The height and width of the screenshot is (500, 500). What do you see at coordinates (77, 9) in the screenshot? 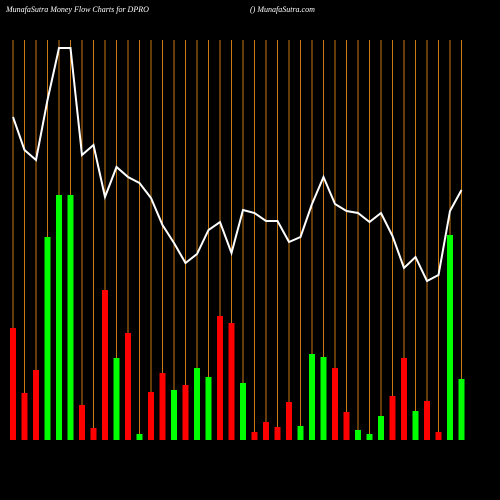
I see `chart-title: MunafaSutra Money Flow Charts for DPRO` at bounding box center [77, 9].